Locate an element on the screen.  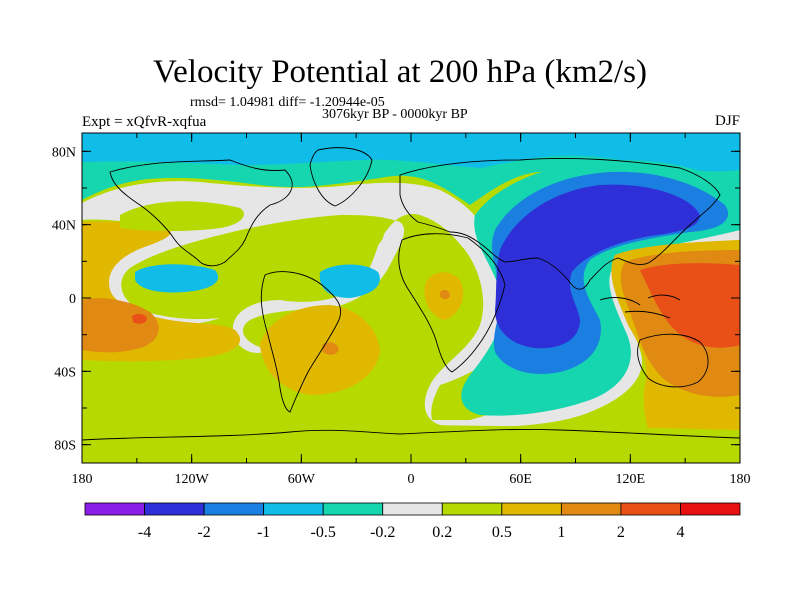
plot-title: Velocity Potential at 200 hPa (km2/s) is located at coordinates (400, 72).